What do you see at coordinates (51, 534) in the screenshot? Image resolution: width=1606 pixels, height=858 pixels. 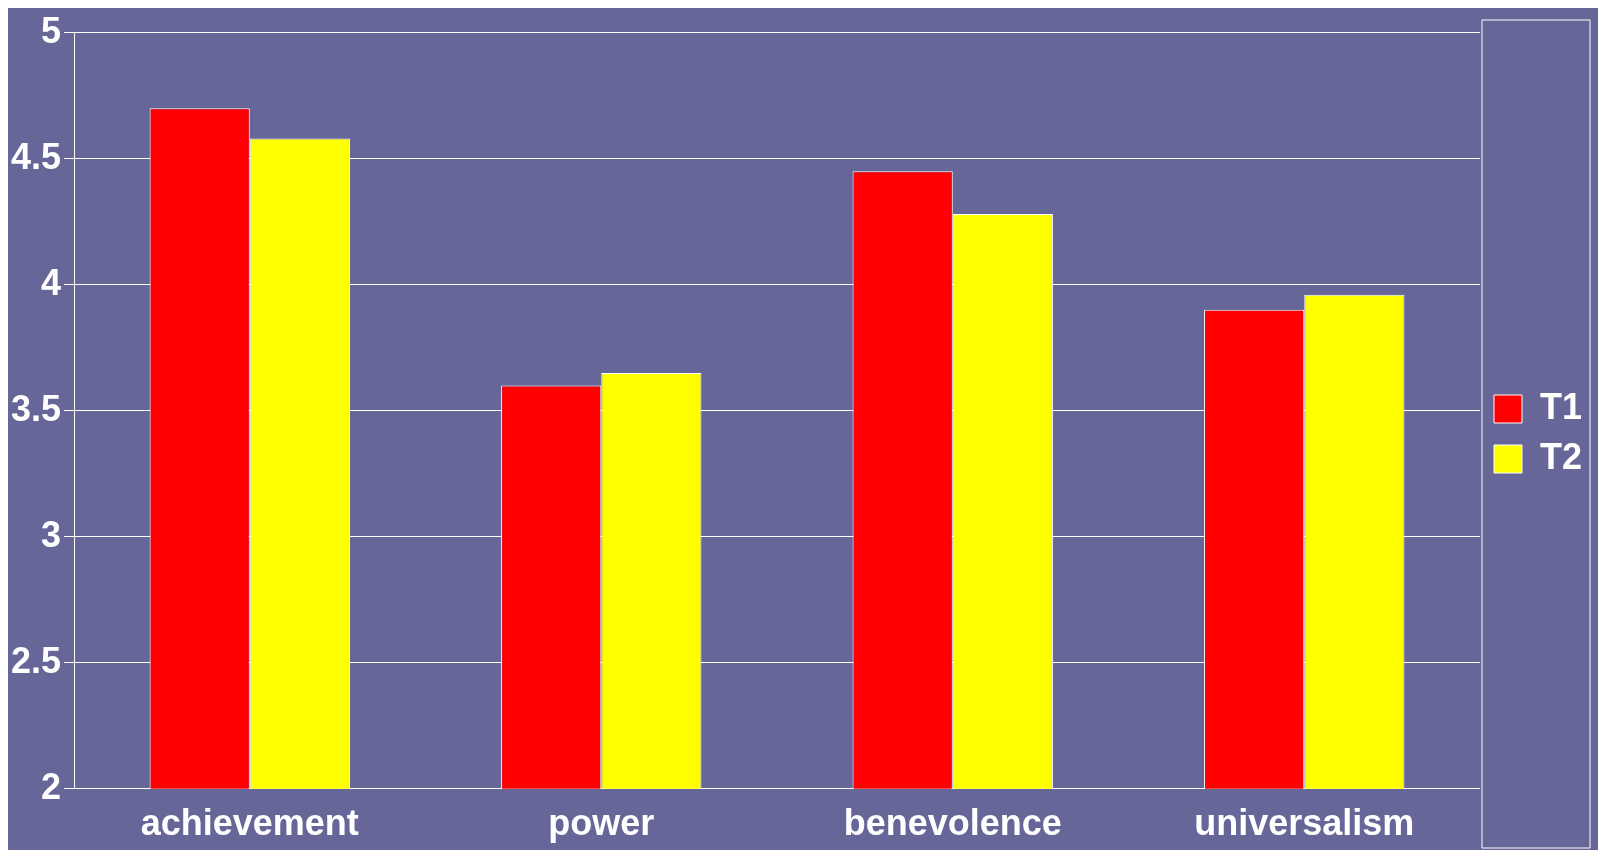 I see `y-tick-label: 3` at bounding box center [51, 534].